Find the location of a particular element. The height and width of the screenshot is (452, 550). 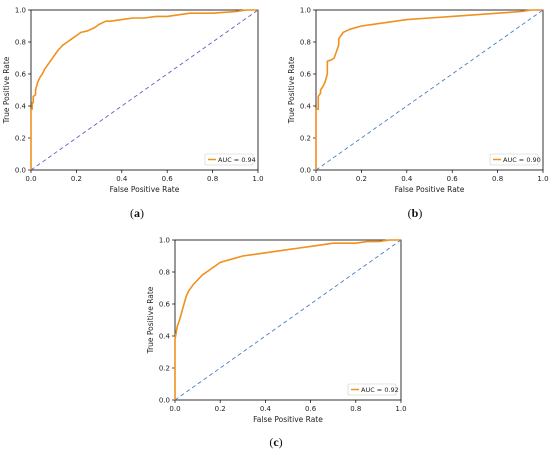

legend-label: AUC = 0.94 is located at coordinates (237, 160).